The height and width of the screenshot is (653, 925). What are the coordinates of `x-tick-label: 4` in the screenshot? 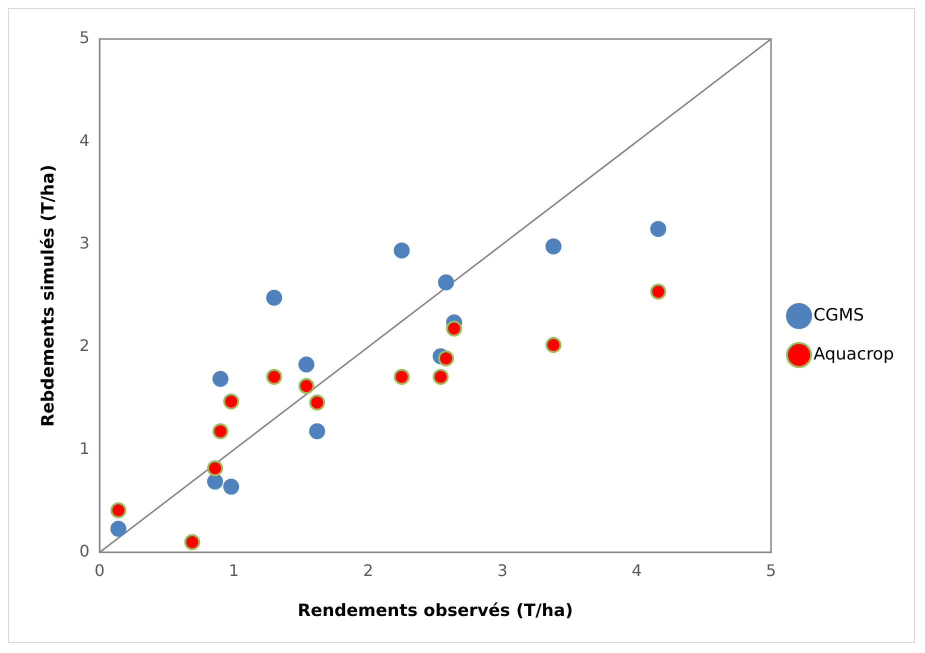 It's located at (637, 570).